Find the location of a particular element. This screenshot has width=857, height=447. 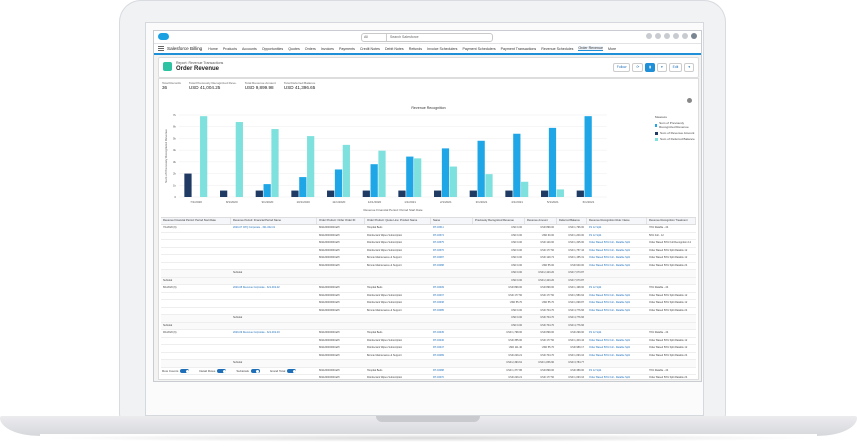

table-cell: RT-03437 is located at coordinates (438, 295).